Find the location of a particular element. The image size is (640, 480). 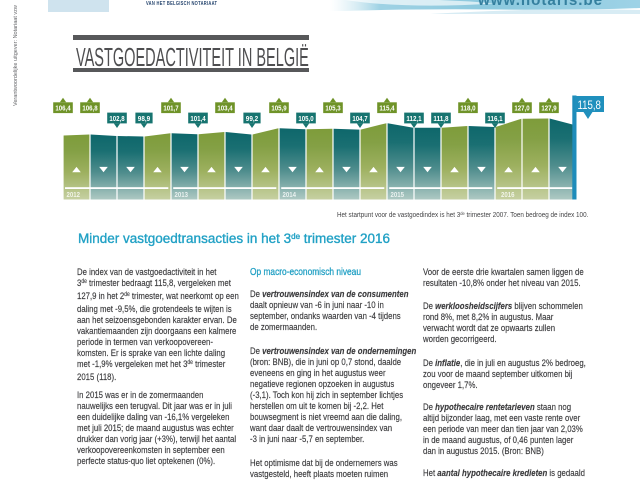

svg-text: 101,4 is located at coordinates (197, 118).